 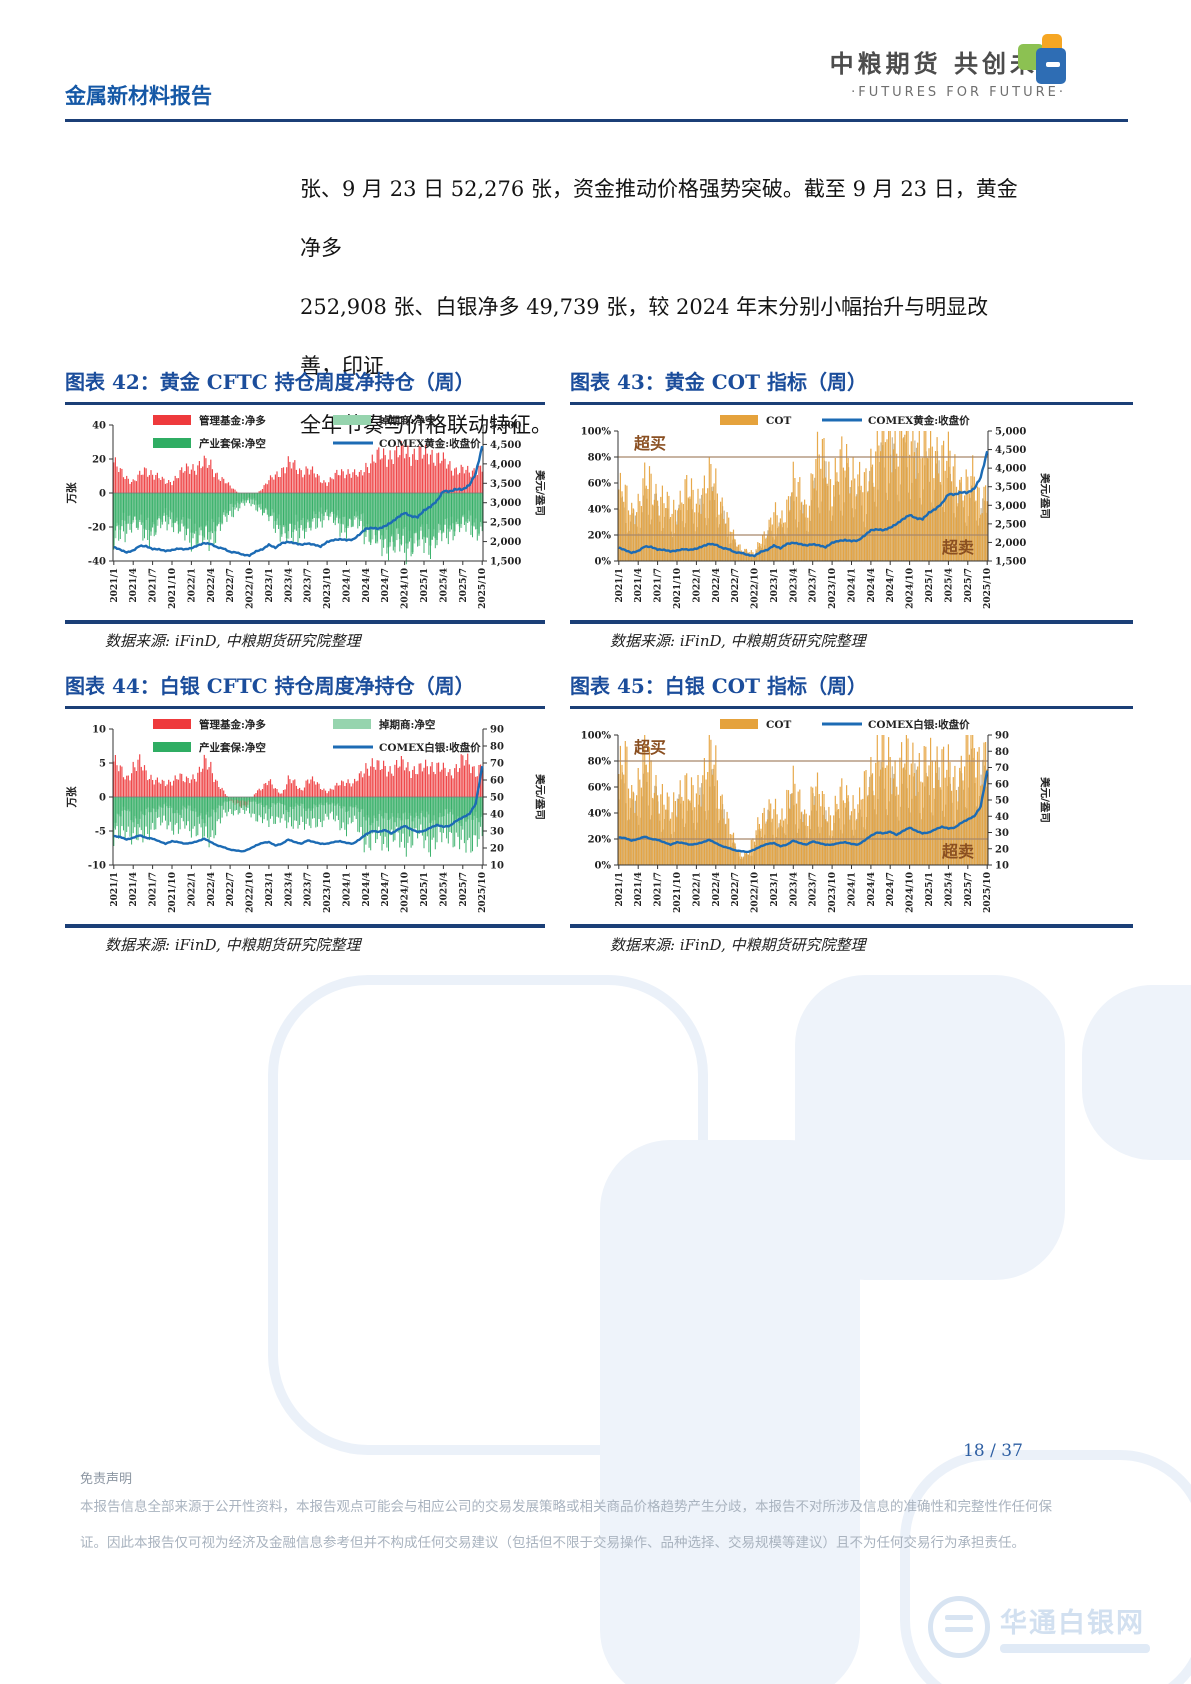 I want to click on svg-text: 60%, so click(x=600, y=484).